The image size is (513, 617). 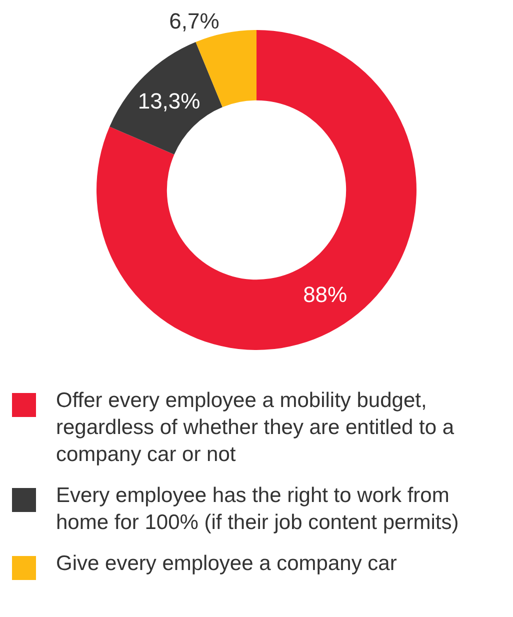 I want to click on data-label: 6,7%, so click(x=194, y=21).